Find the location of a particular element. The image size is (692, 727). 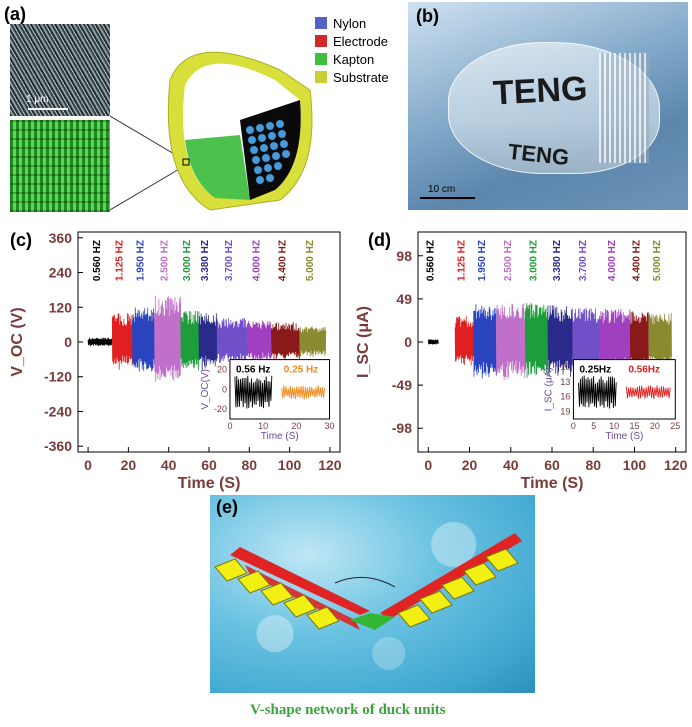

inset-x-tick-label: 20 is located at coordinates (655, 426).